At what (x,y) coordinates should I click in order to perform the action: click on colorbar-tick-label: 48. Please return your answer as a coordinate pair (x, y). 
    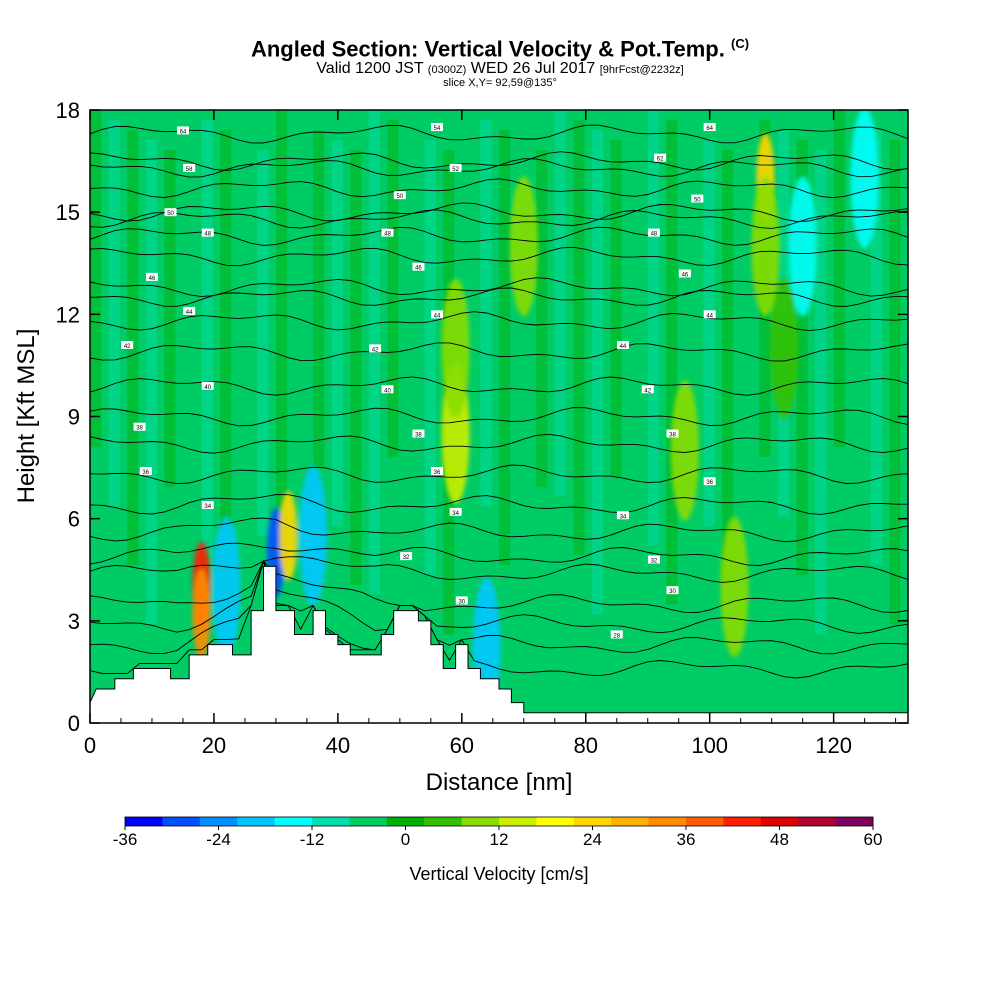
    Looking at the image, I should click on (779, 839).